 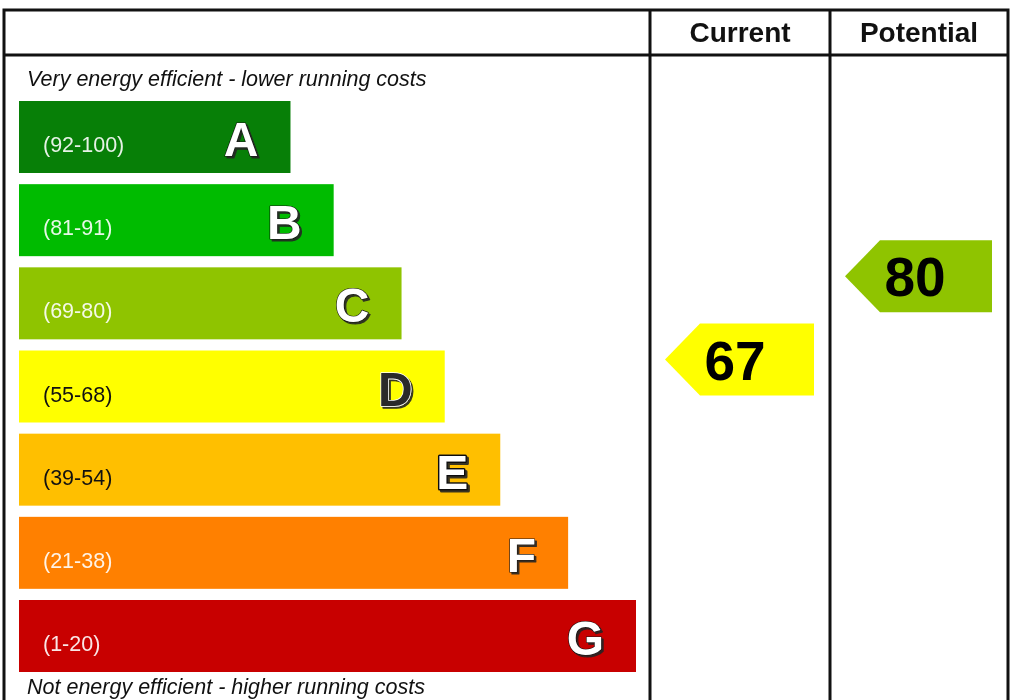 What do you see at coordinates (452, 472) in the screenshot?
I see `y-tick-label: E` at bounding box center [452, 472].